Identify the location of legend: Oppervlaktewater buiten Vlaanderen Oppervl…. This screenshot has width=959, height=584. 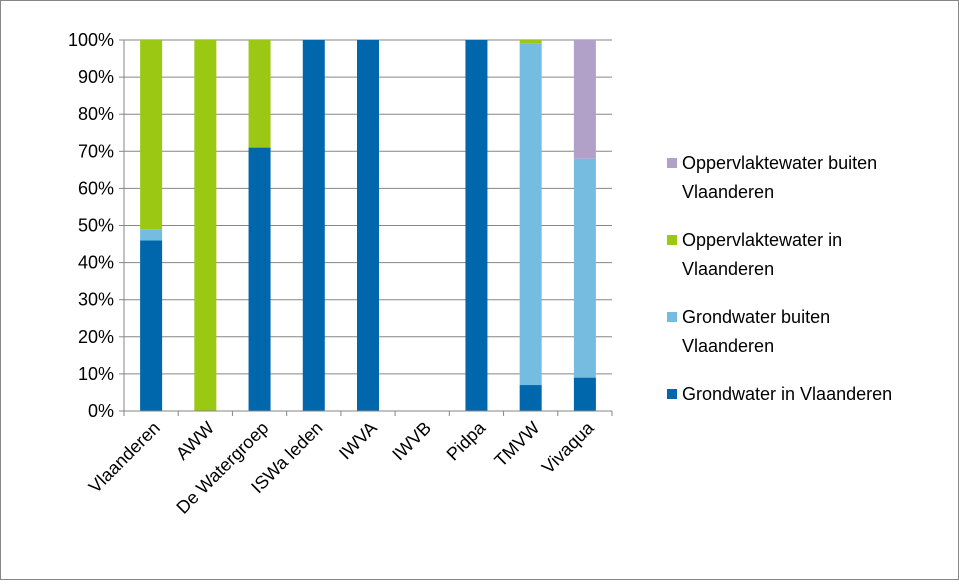
(779, 278).